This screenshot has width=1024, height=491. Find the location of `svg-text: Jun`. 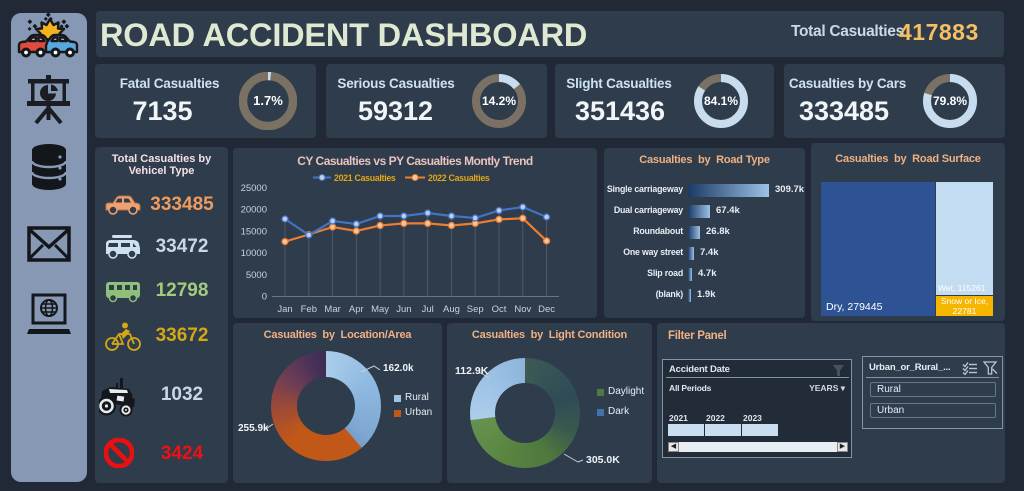

svg-text: Jun is located at coordinates (403, 309).